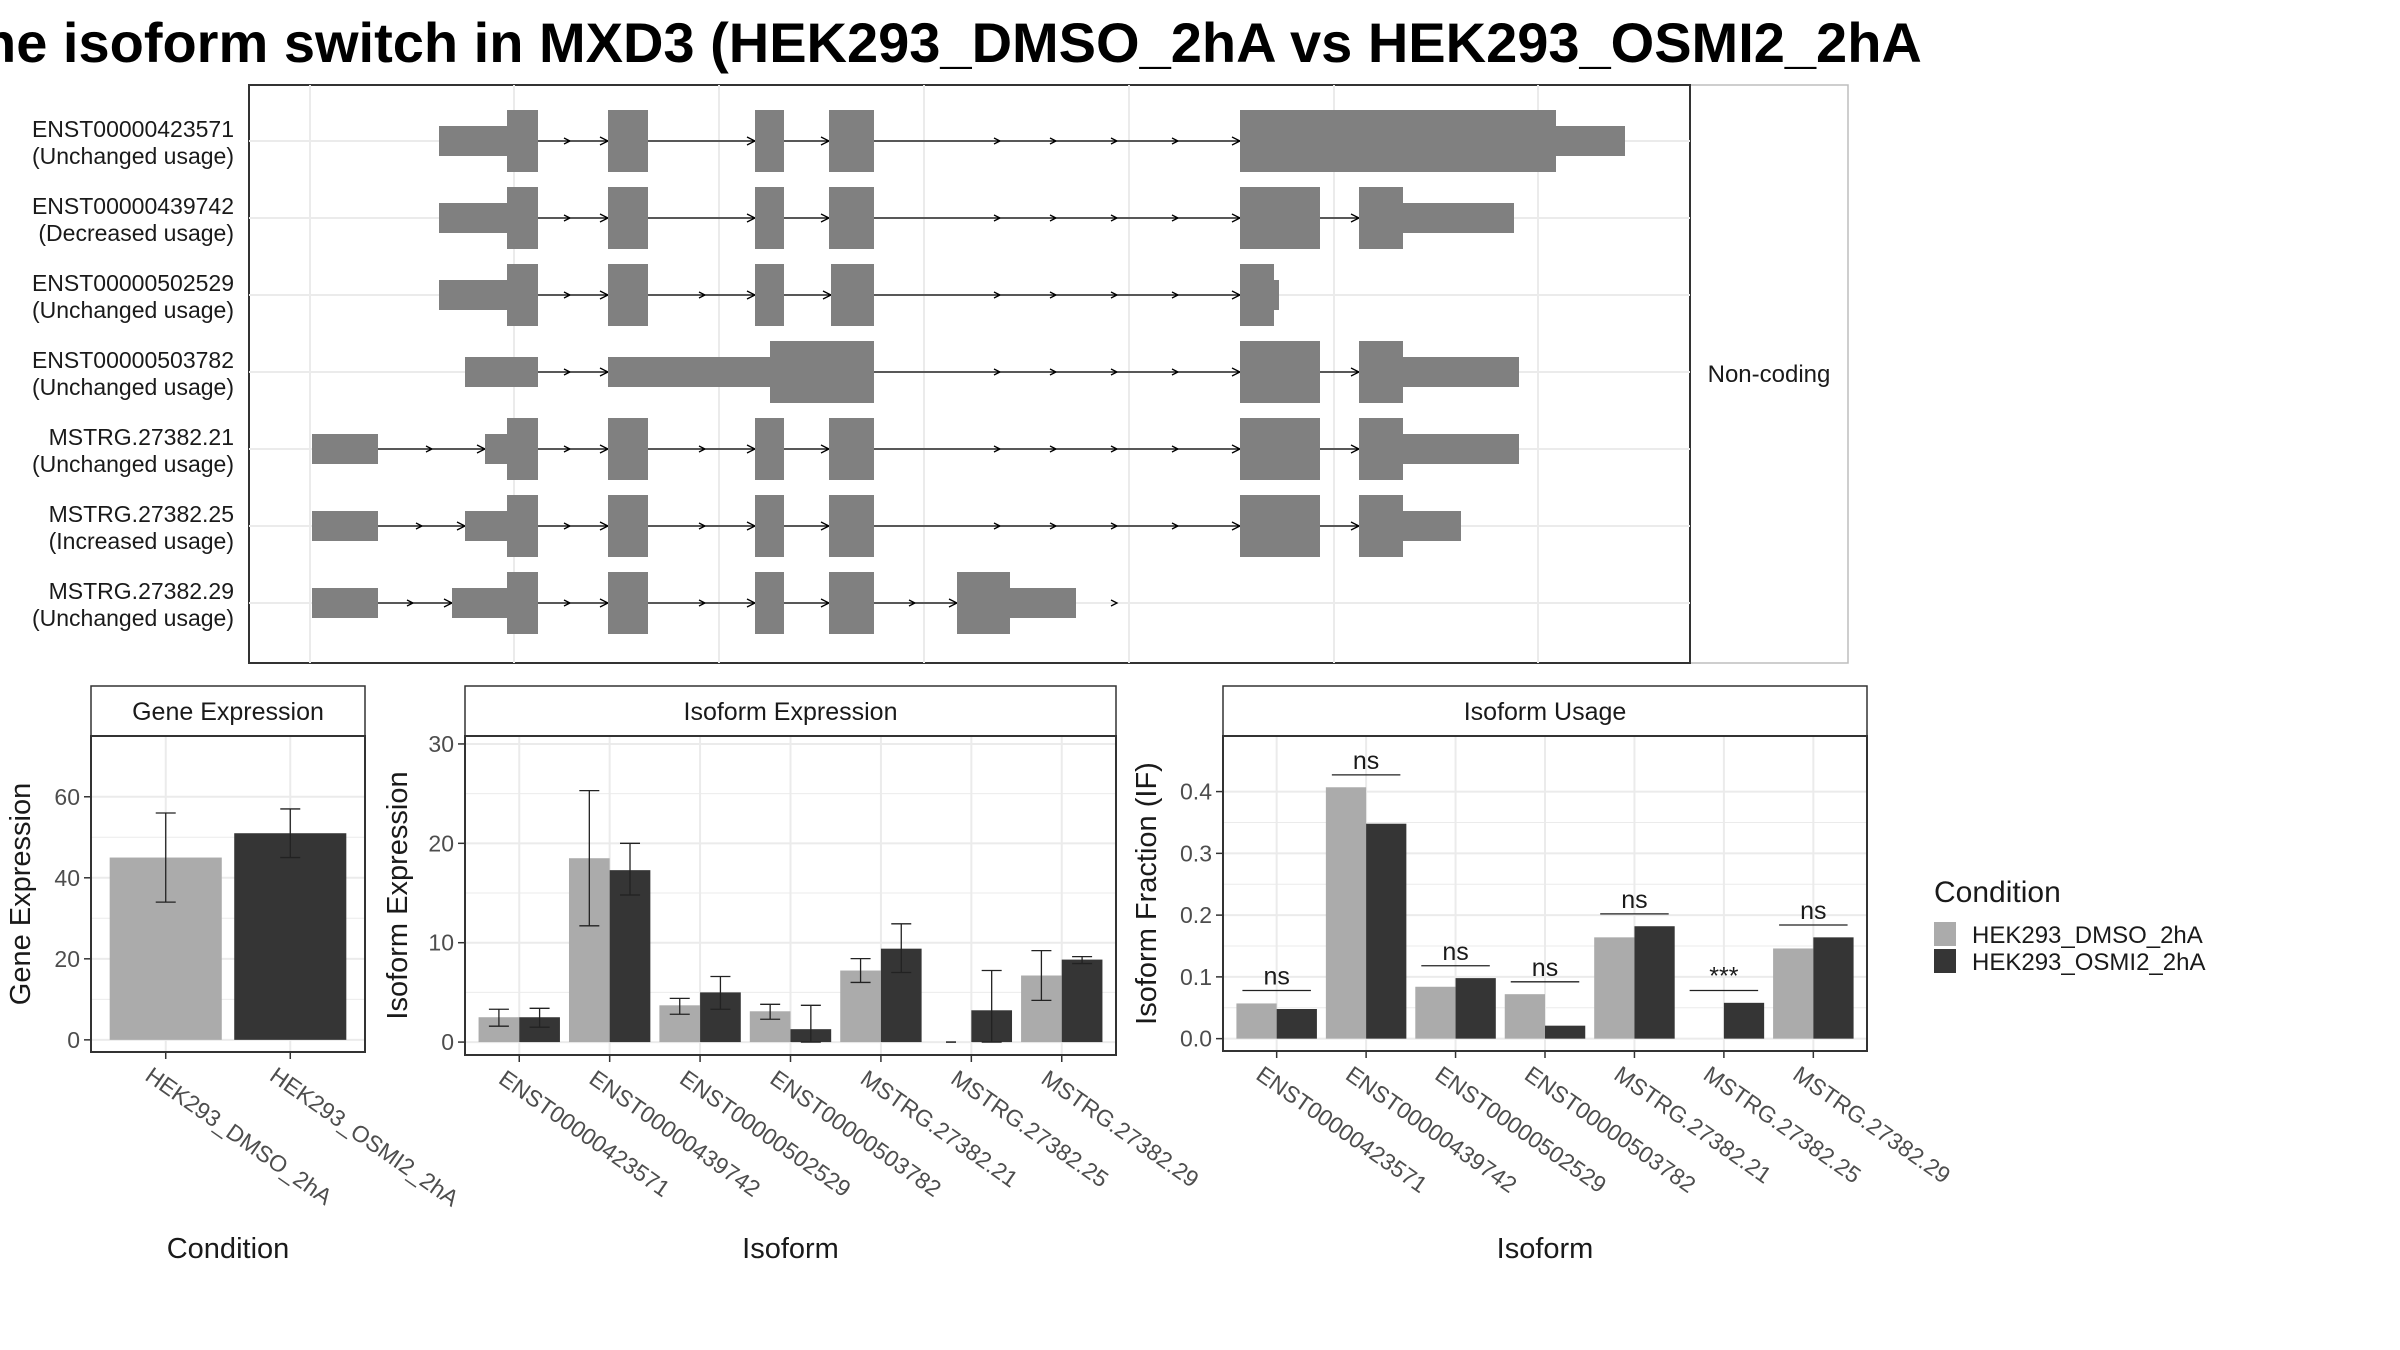  I want to click on y-tick-label: 0.1, so click(1196, 977).